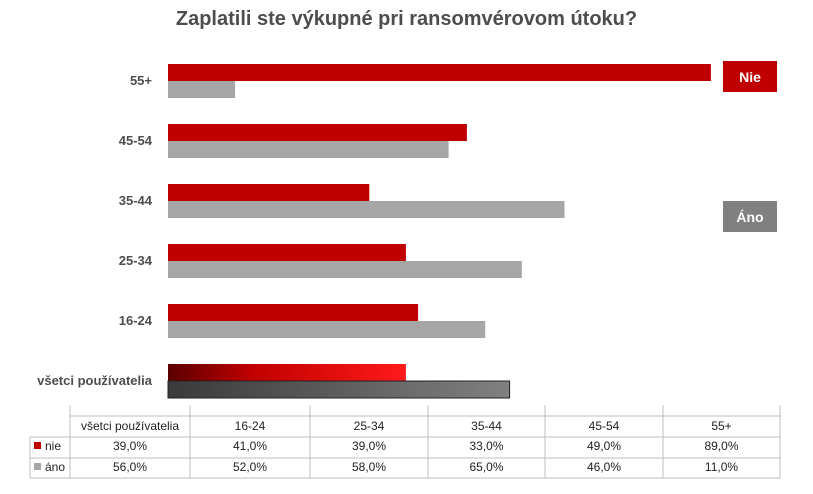  I want to click on category-label: 25-34, so click(136, 260).